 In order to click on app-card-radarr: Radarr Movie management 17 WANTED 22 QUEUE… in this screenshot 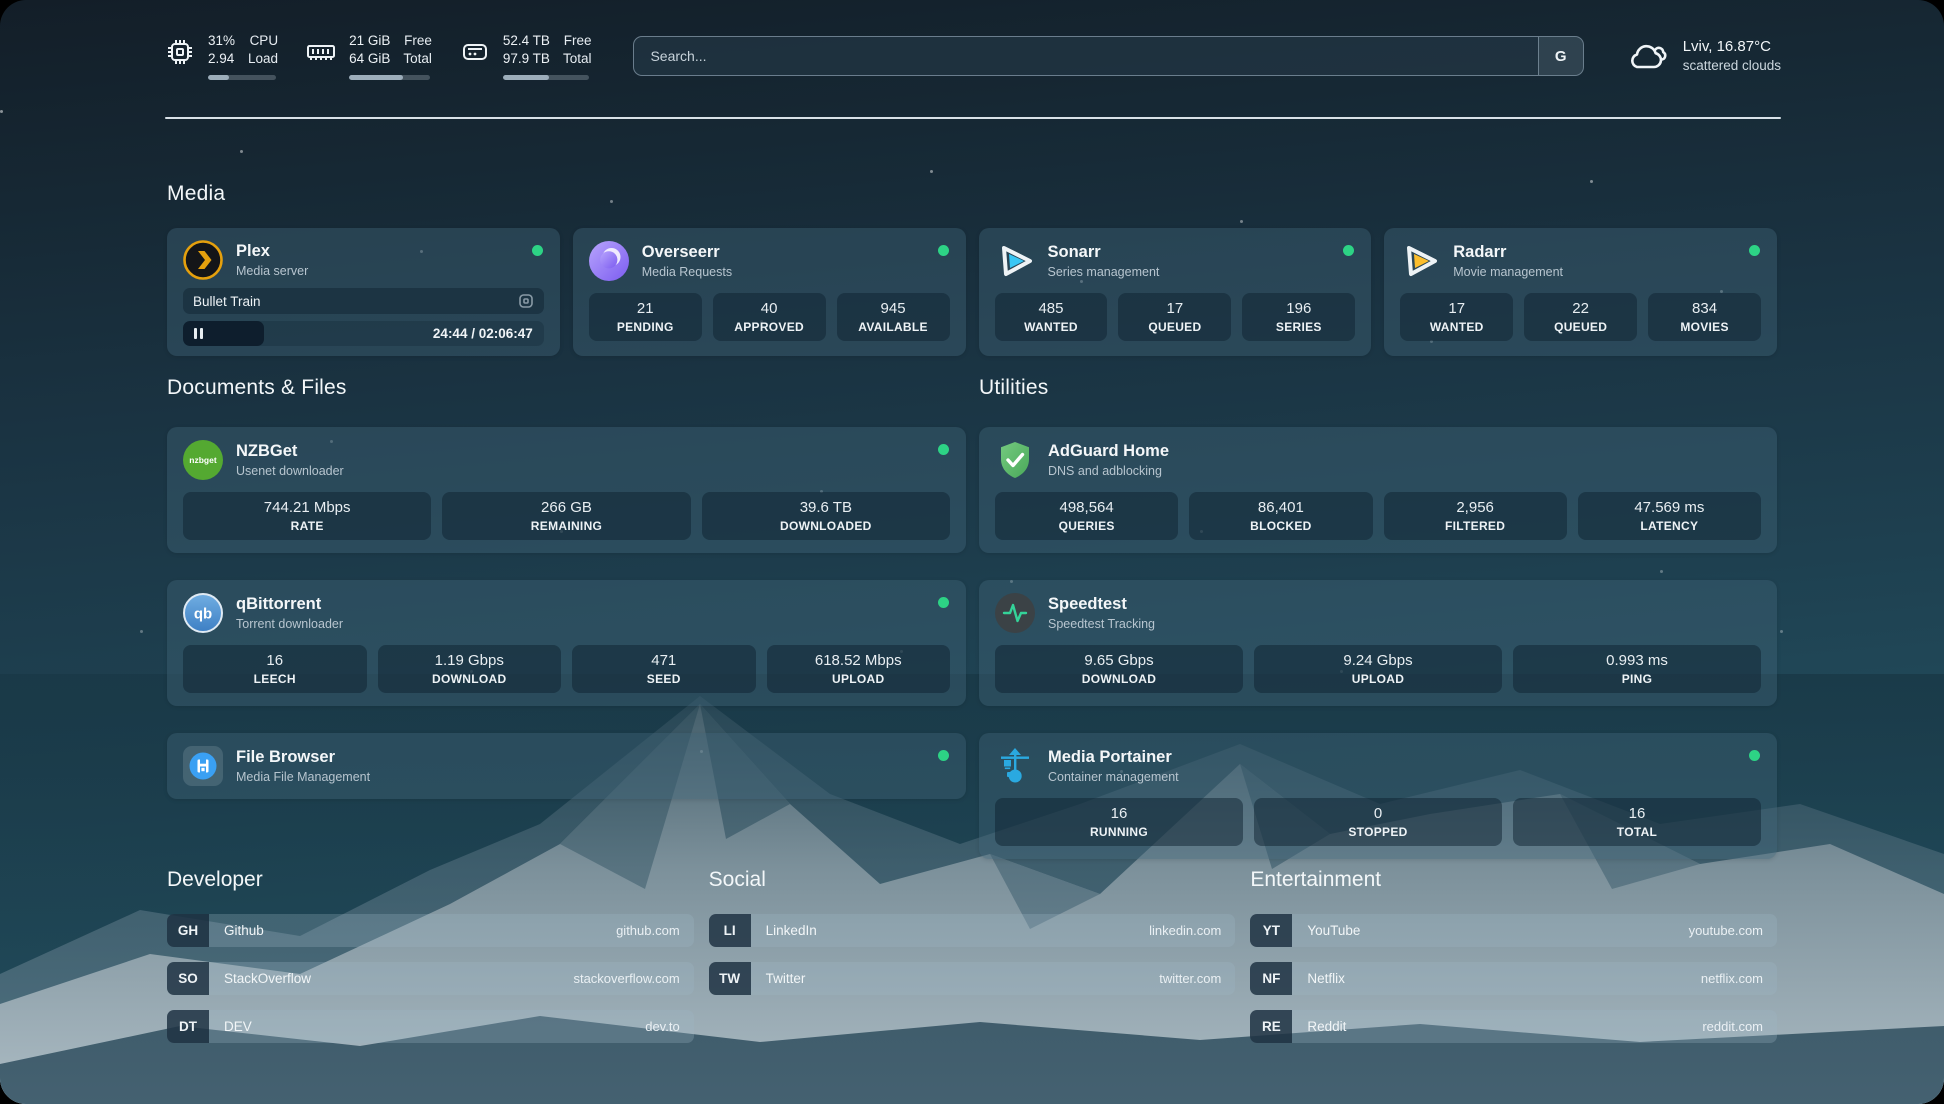, I will do `click(1580, 292)`.